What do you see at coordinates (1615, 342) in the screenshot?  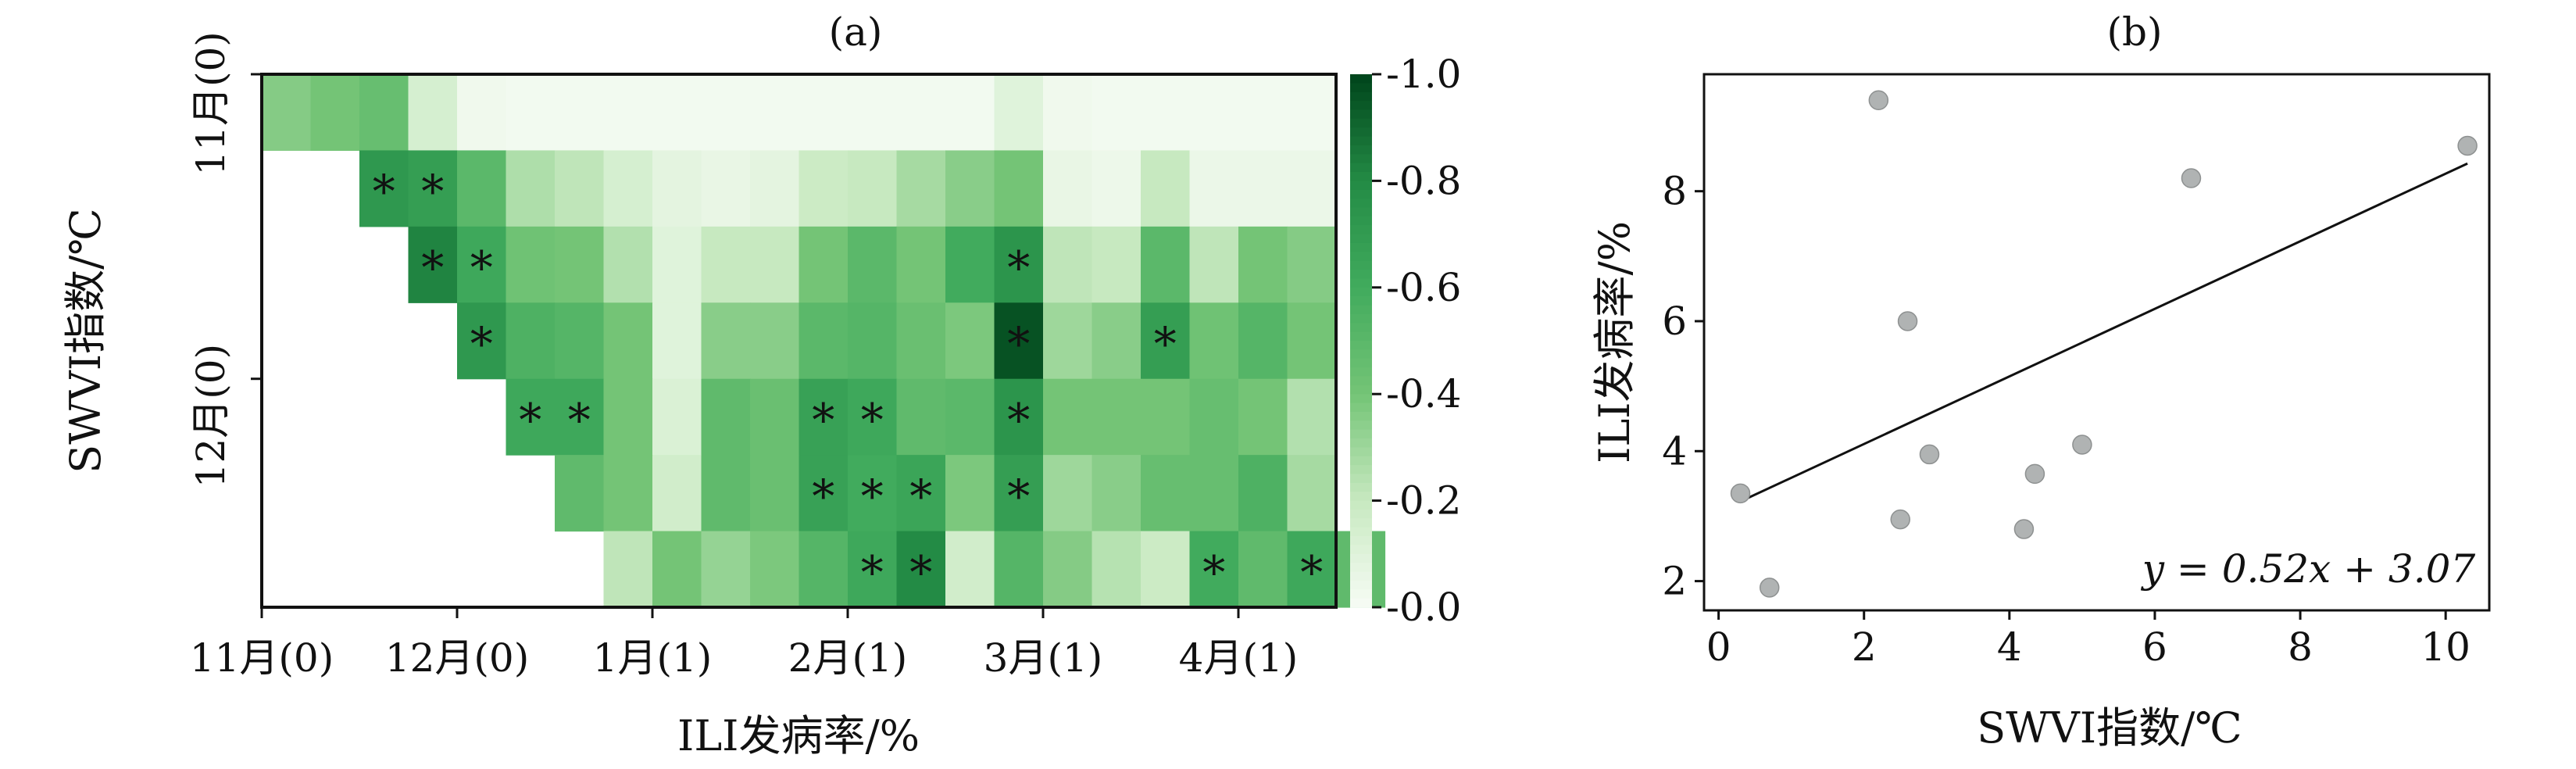 I see `panel-b-ylabel: ILI发病率/%` at bounding box center [1615, 342].